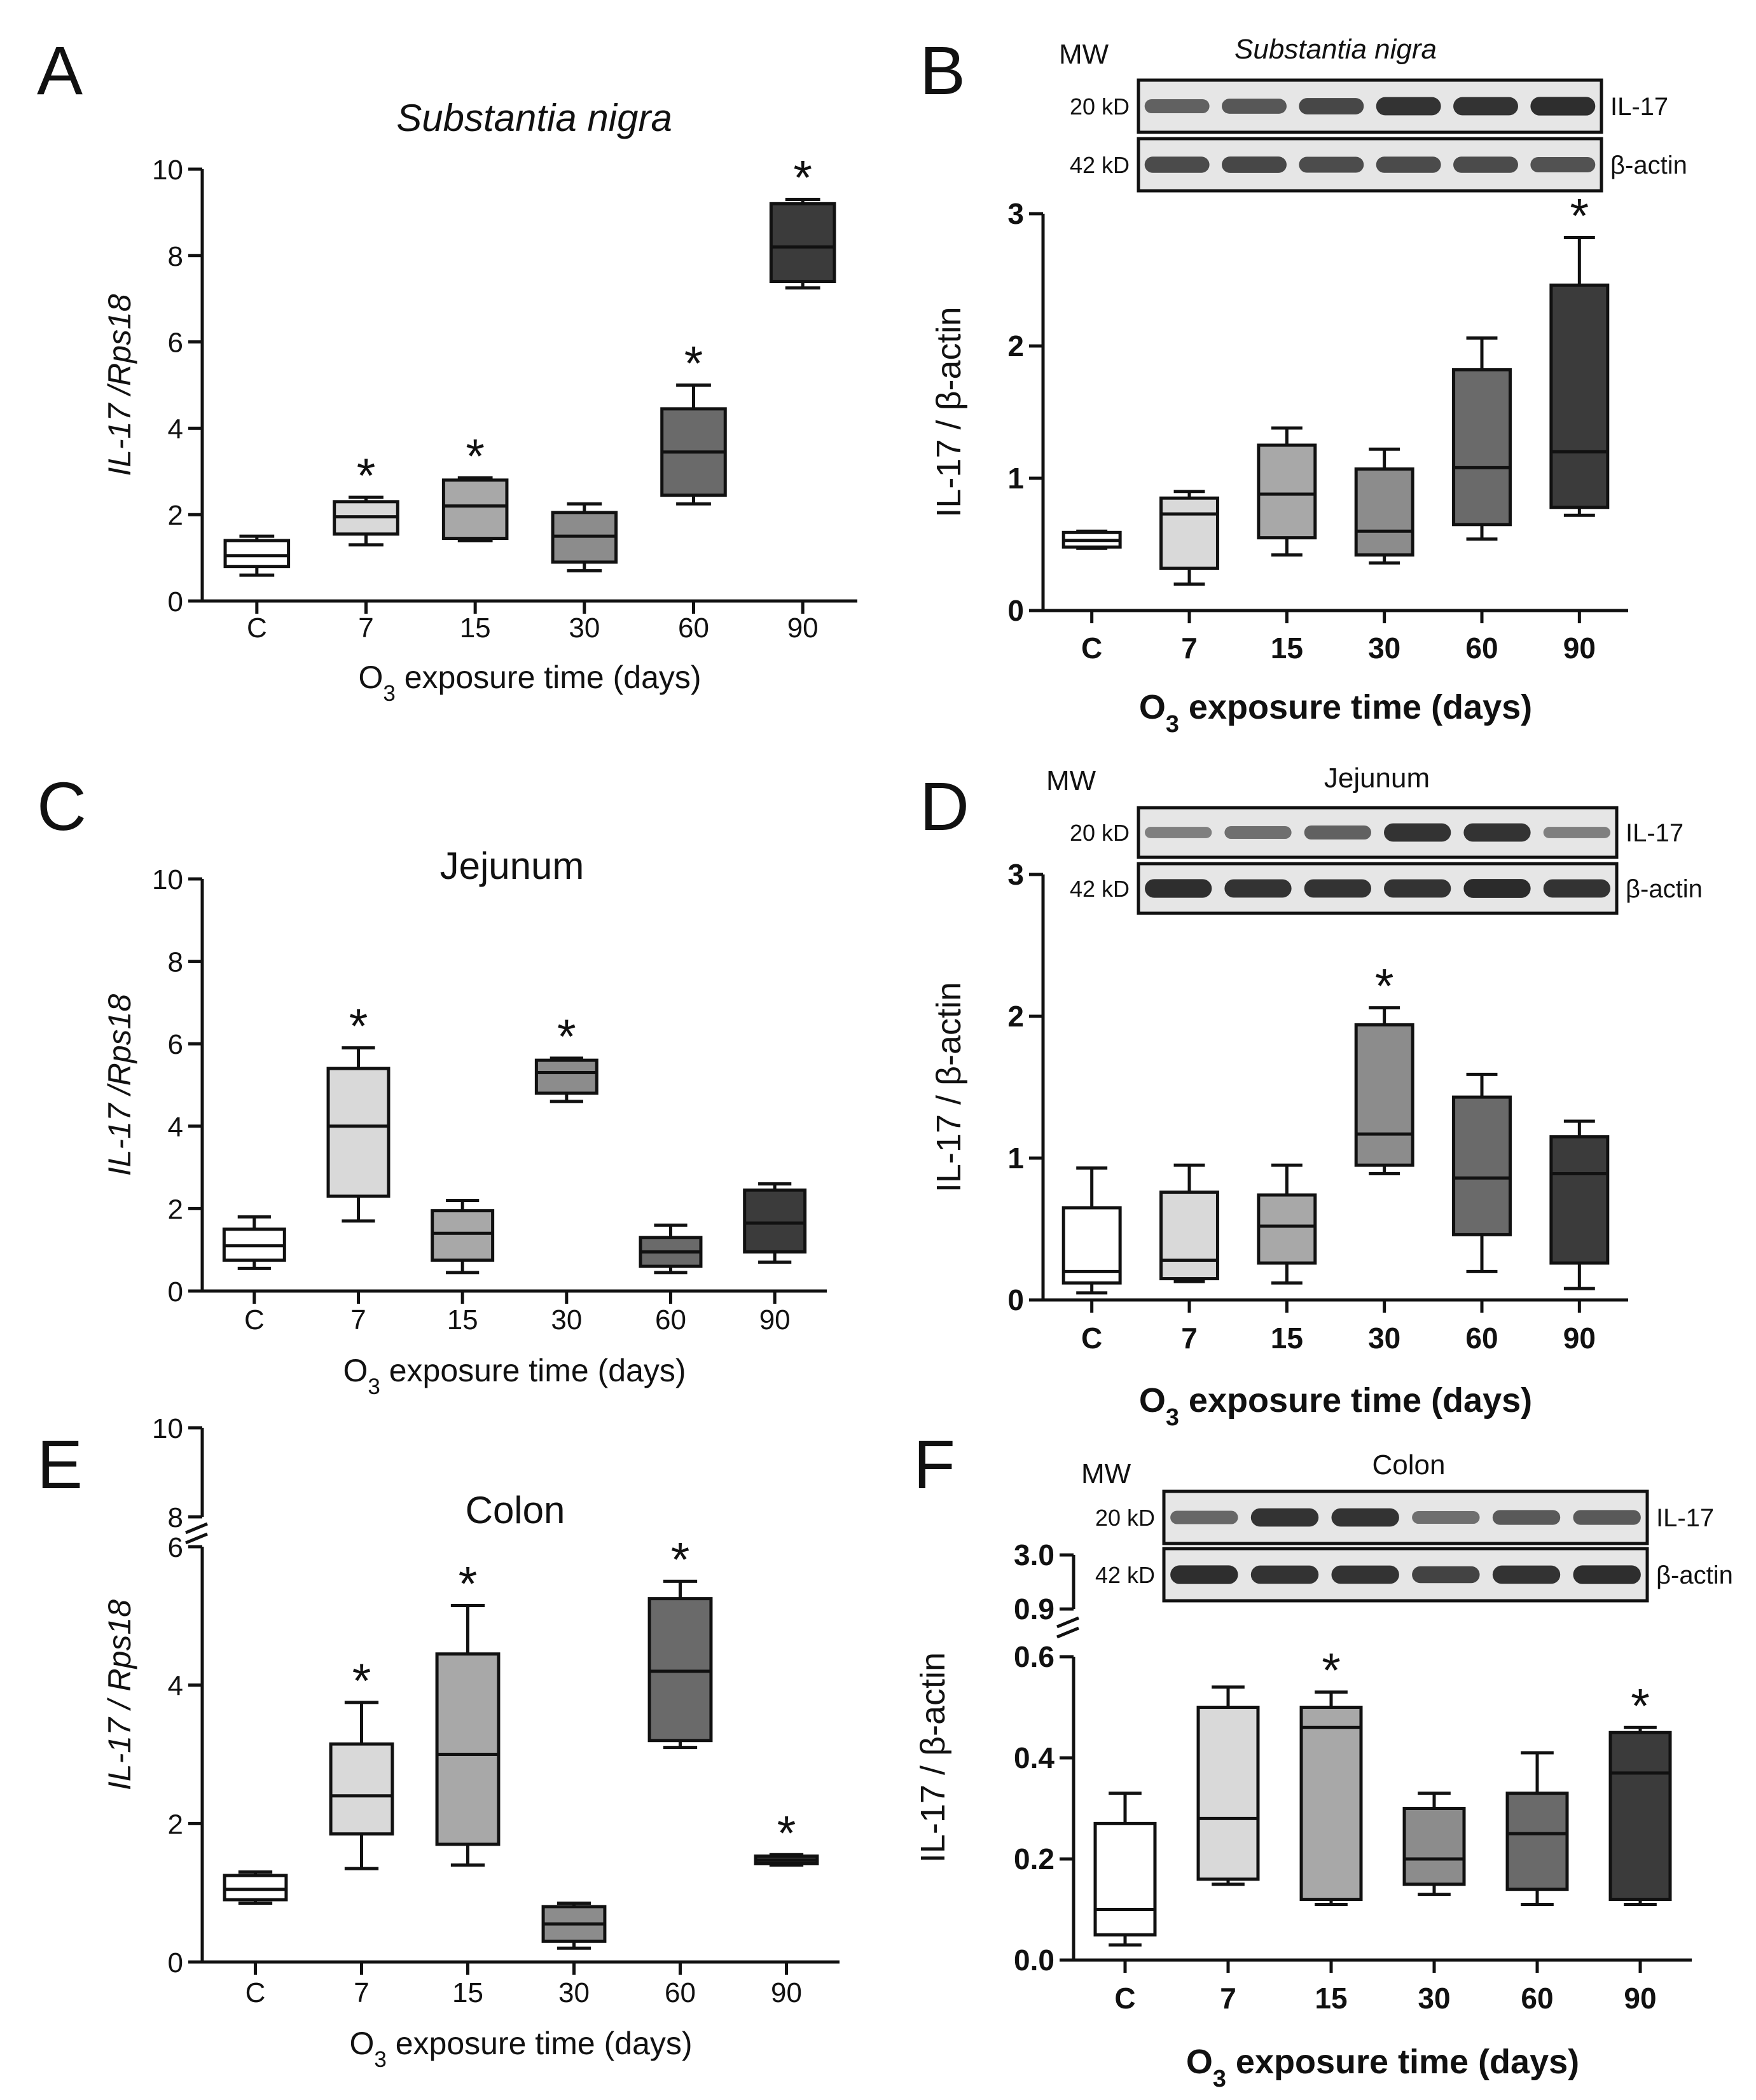 Image resolution: width=1756 pixels, height=2100 pixels. Describe the element at coordinates (60, 1464) in the screenshot. I see `panel-label-e: E` at that location.